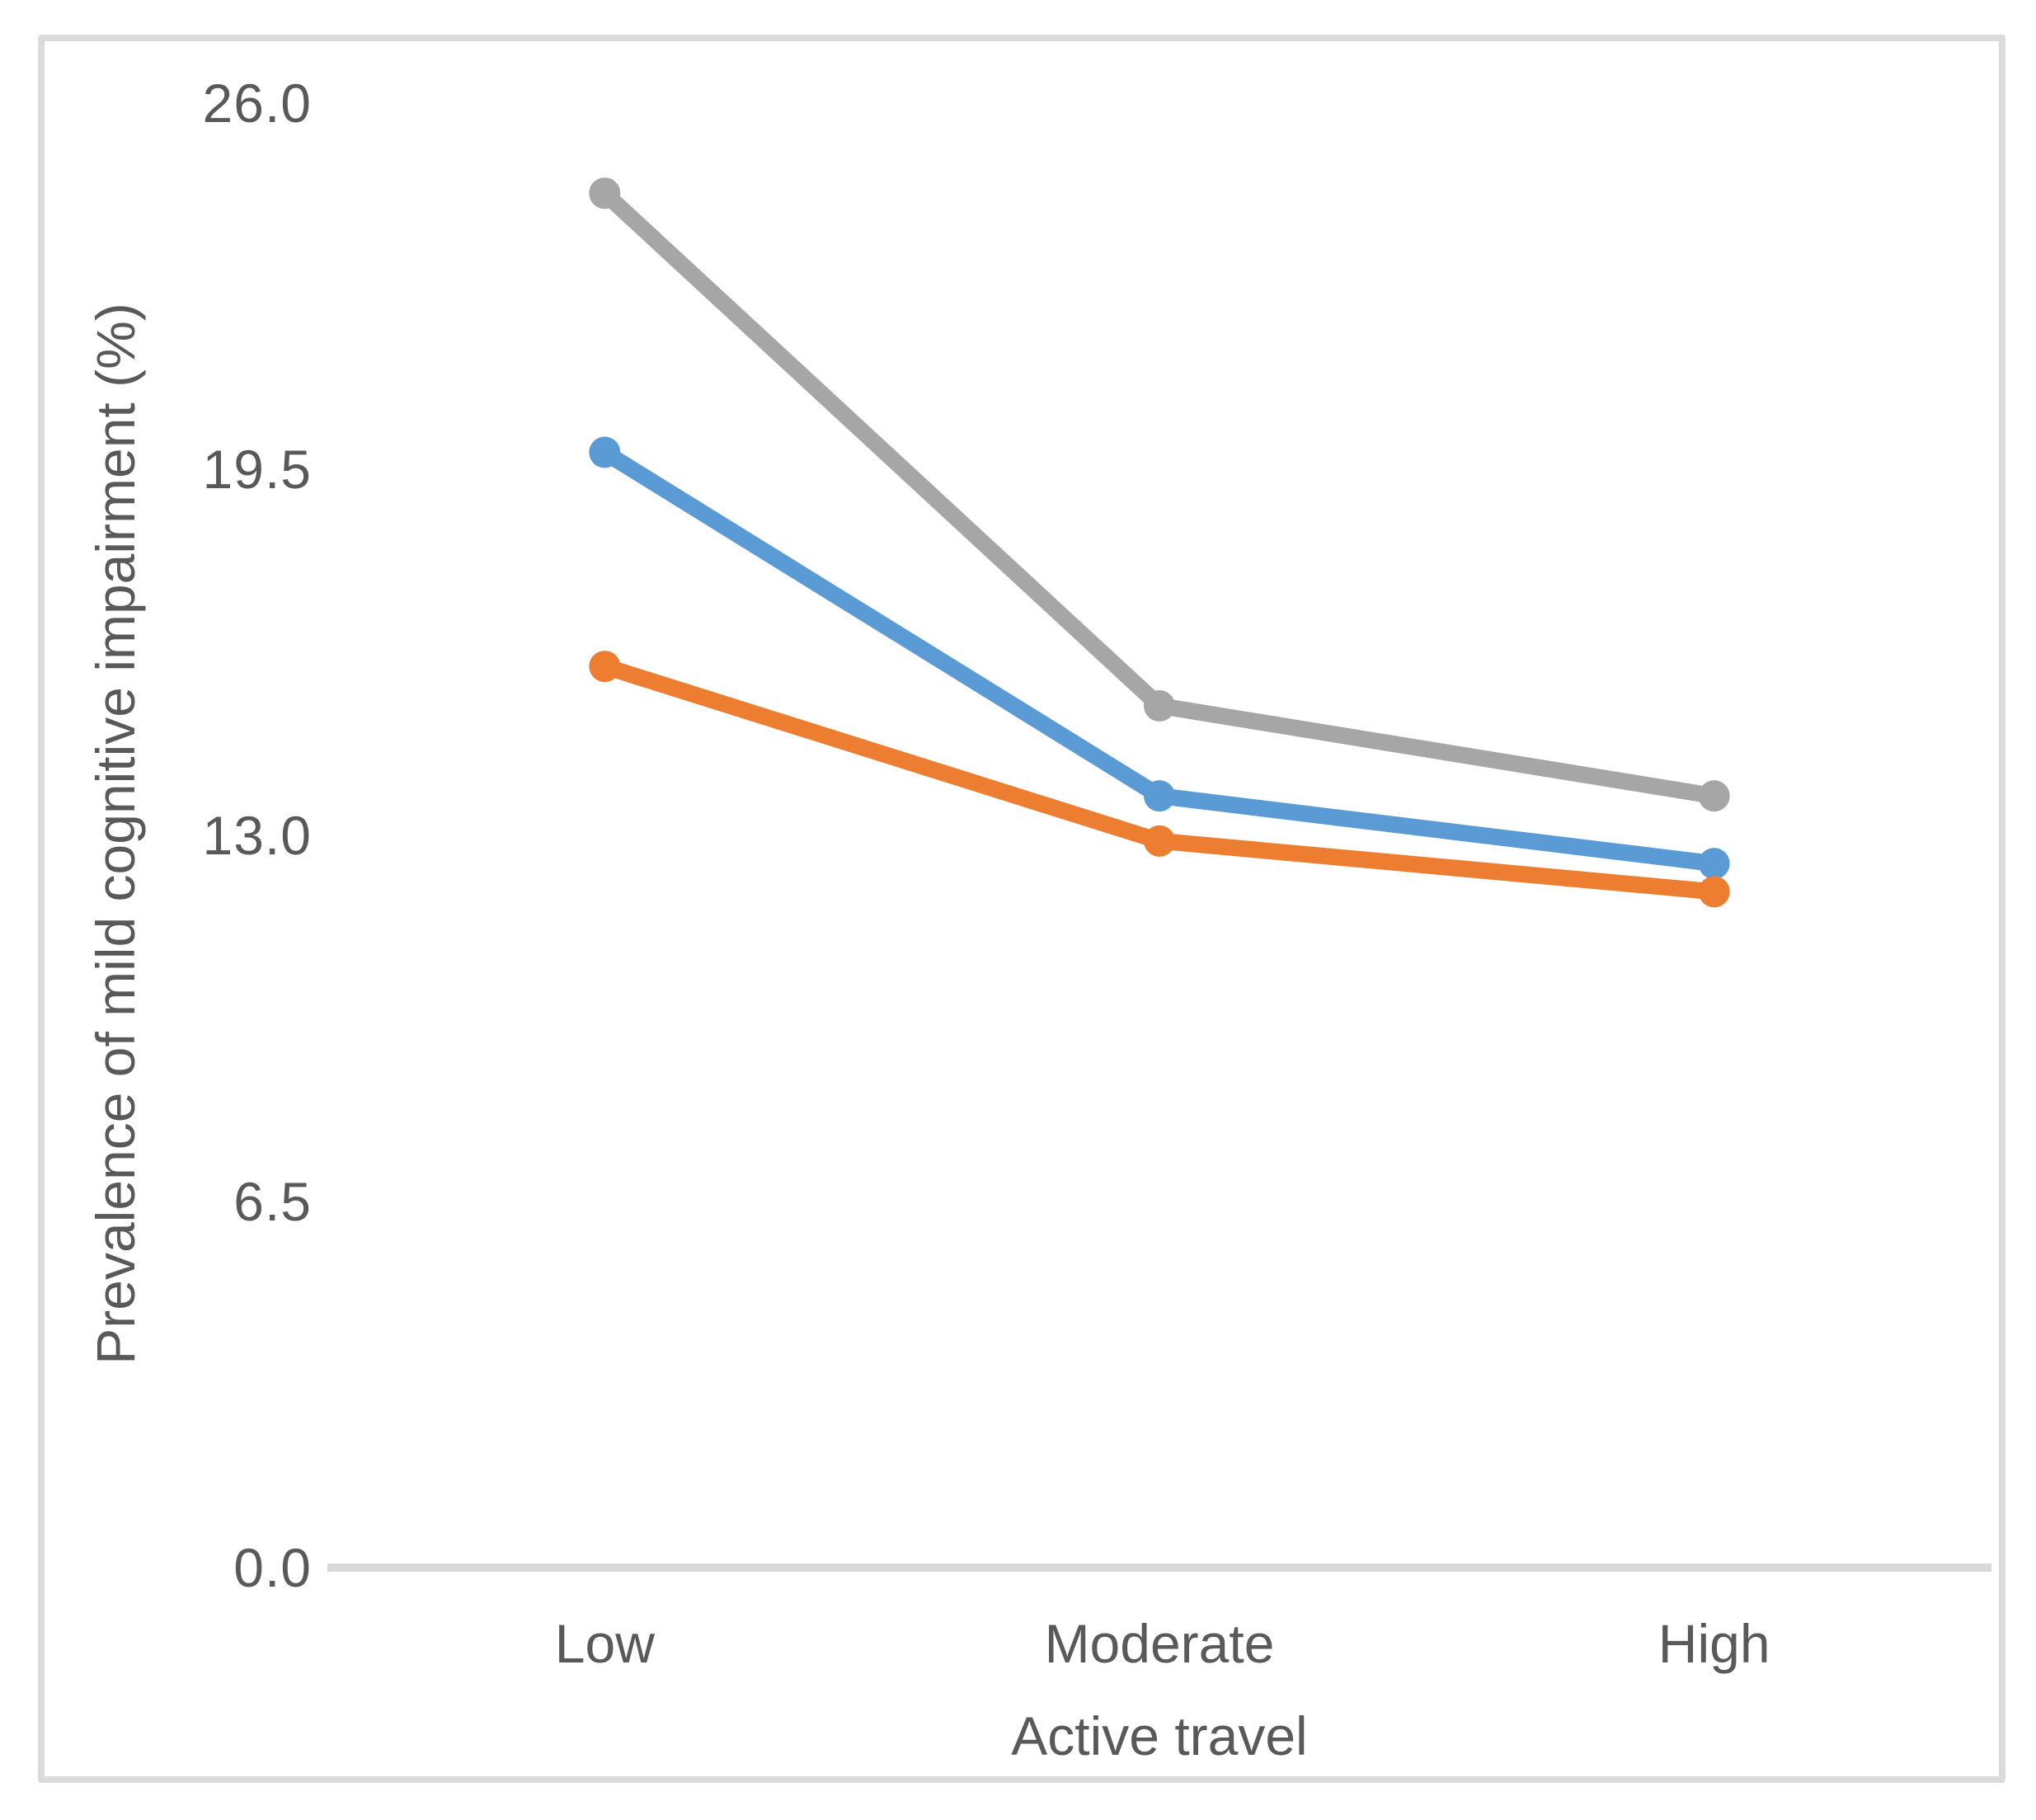  What do you see at coordinates (605, 193) in the screenshot?
I see `marker-gray-low` at bounding box center [605, 193].